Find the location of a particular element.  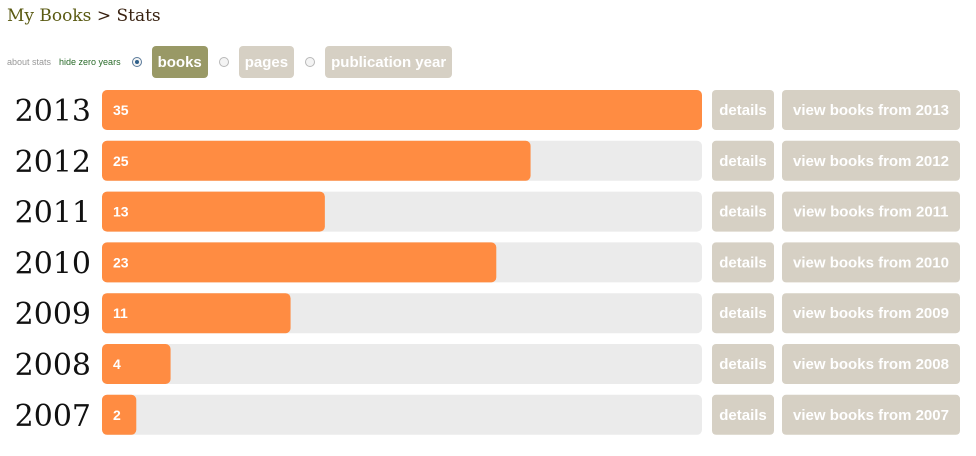

view-books-button-label: view books from 2007 is located at coordinates (871, 415).